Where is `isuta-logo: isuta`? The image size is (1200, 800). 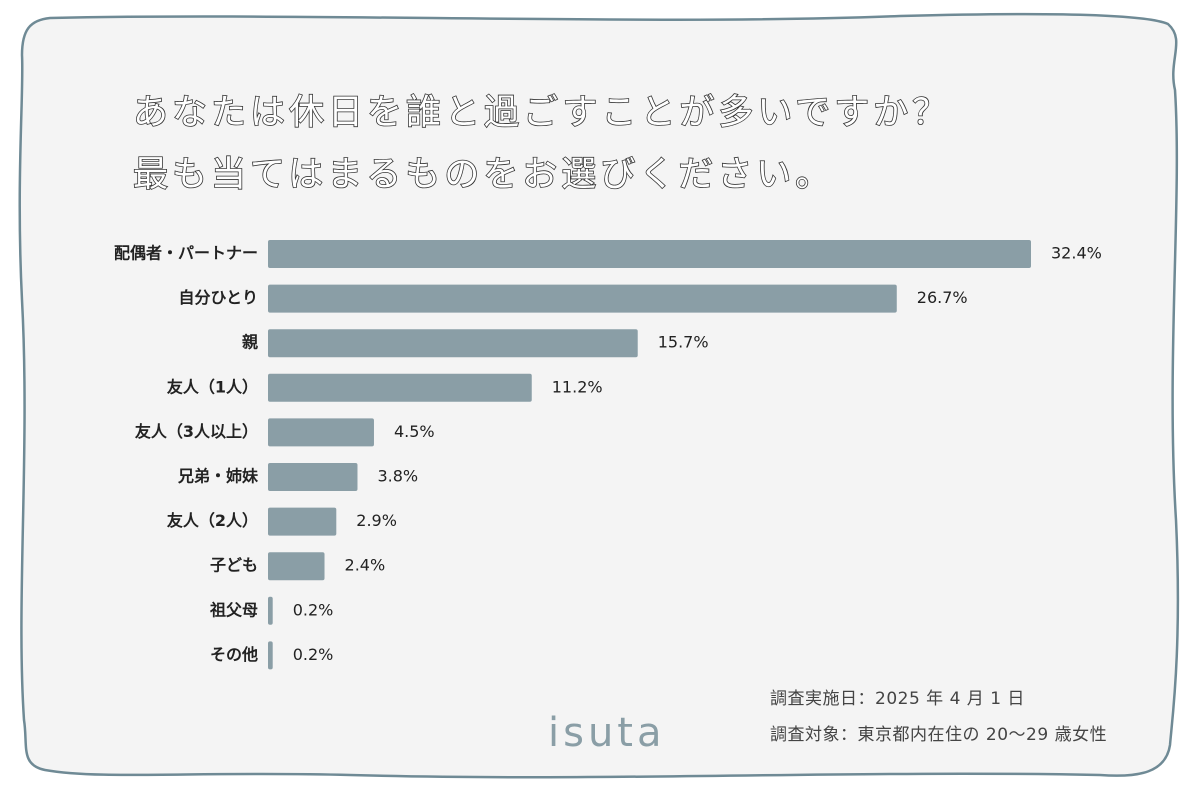
isuta-logo: isuta is located at coordinates (607, 733).